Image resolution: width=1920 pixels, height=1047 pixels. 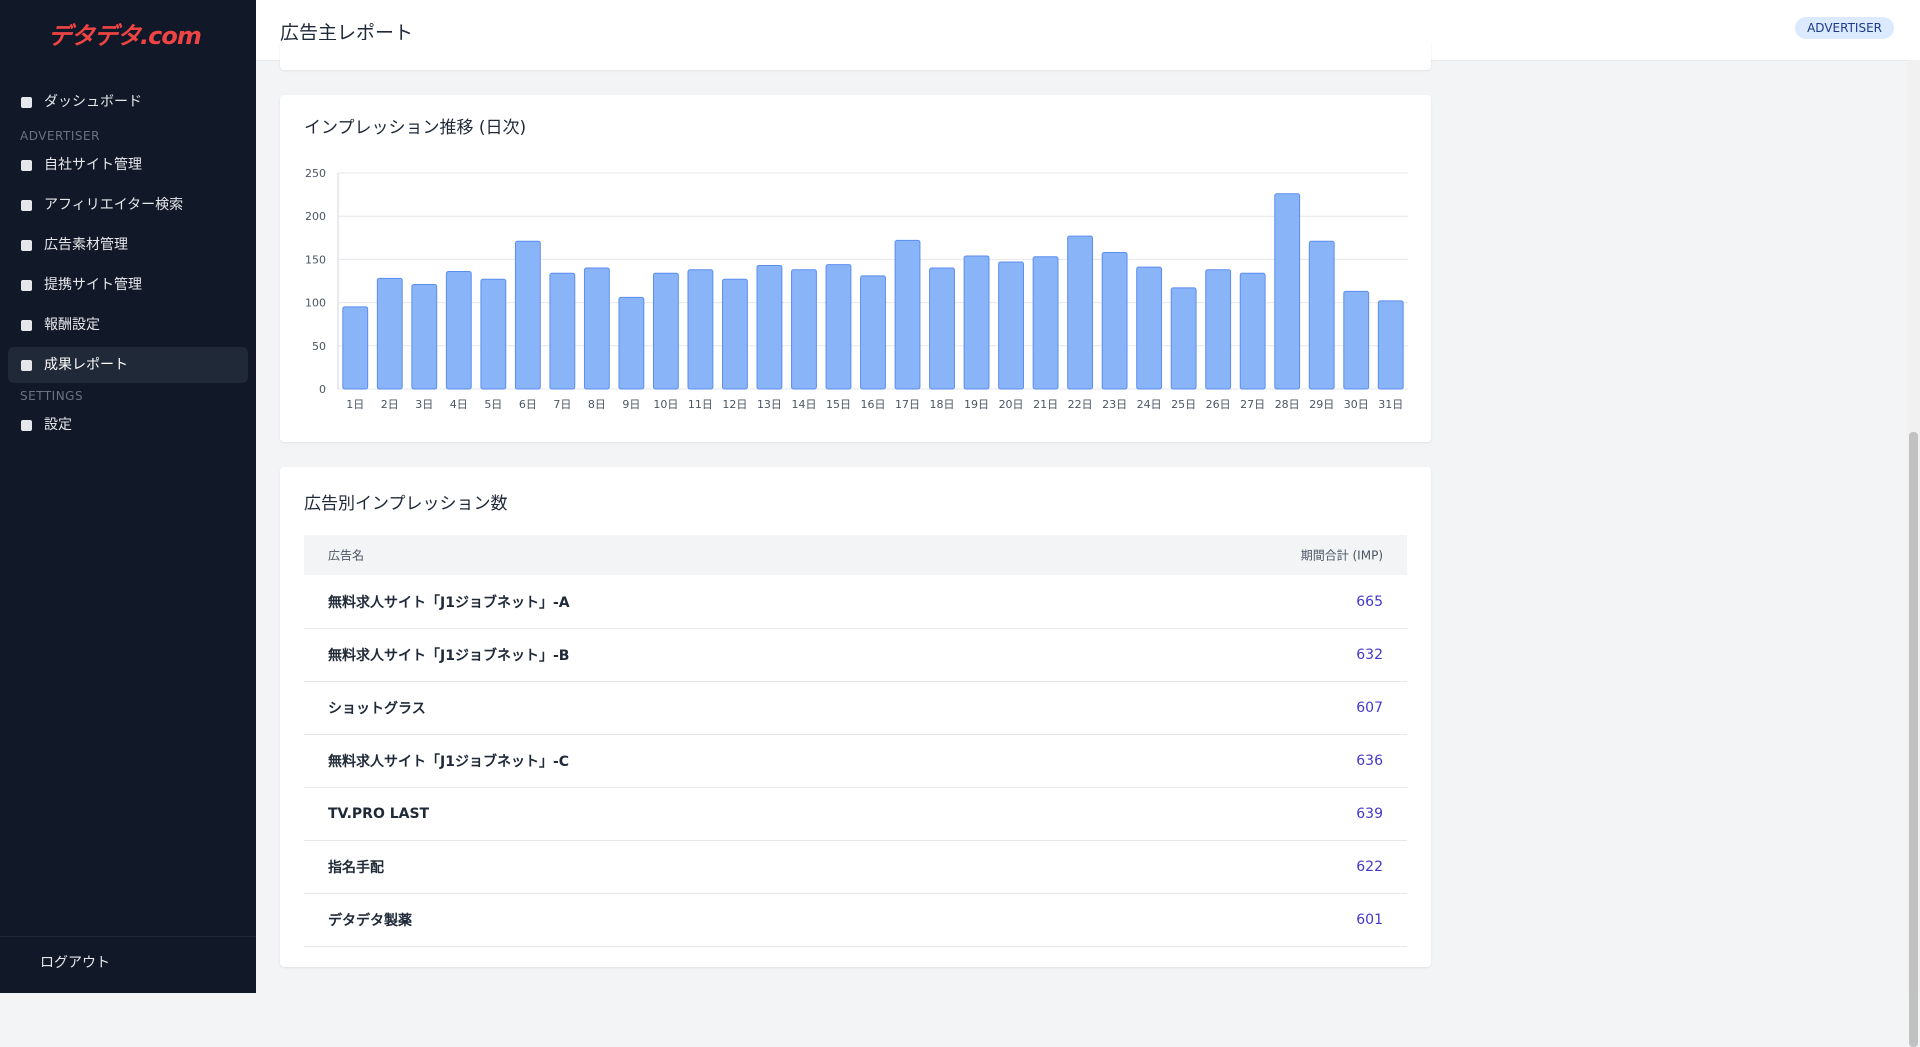 I want to click on nav-item: 自社サイト管理, so click(x=128, y=165).